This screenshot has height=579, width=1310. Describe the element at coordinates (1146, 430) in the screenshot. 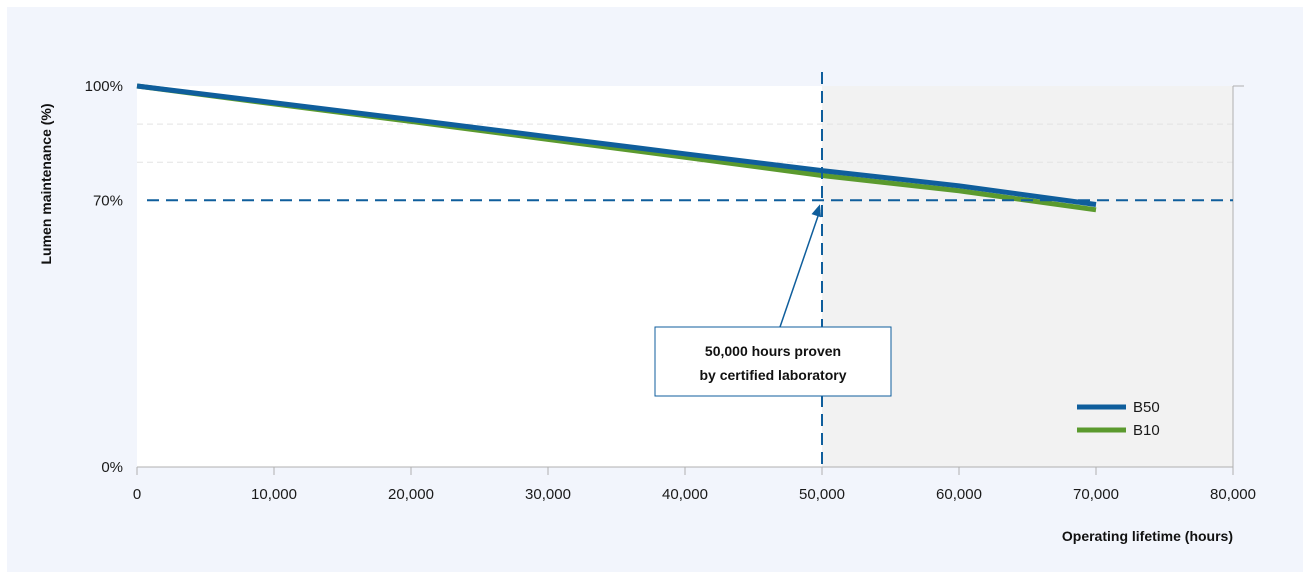

I see `legend-label-b10: B10` at that location.